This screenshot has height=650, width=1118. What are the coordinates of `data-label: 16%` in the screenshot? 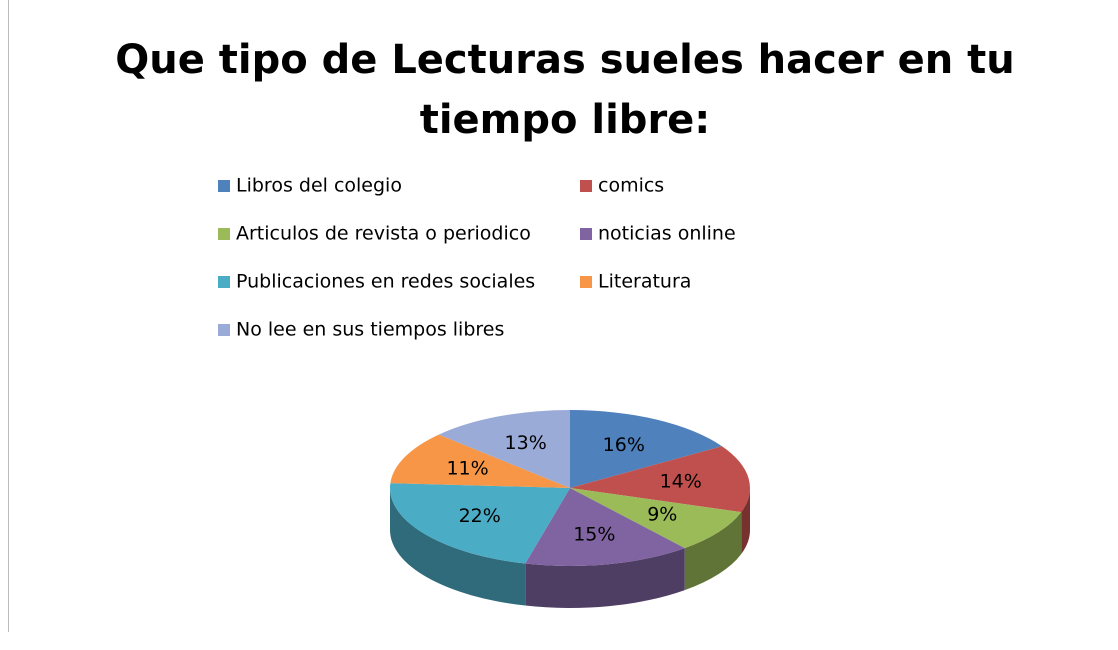 It's located at (624, 445).